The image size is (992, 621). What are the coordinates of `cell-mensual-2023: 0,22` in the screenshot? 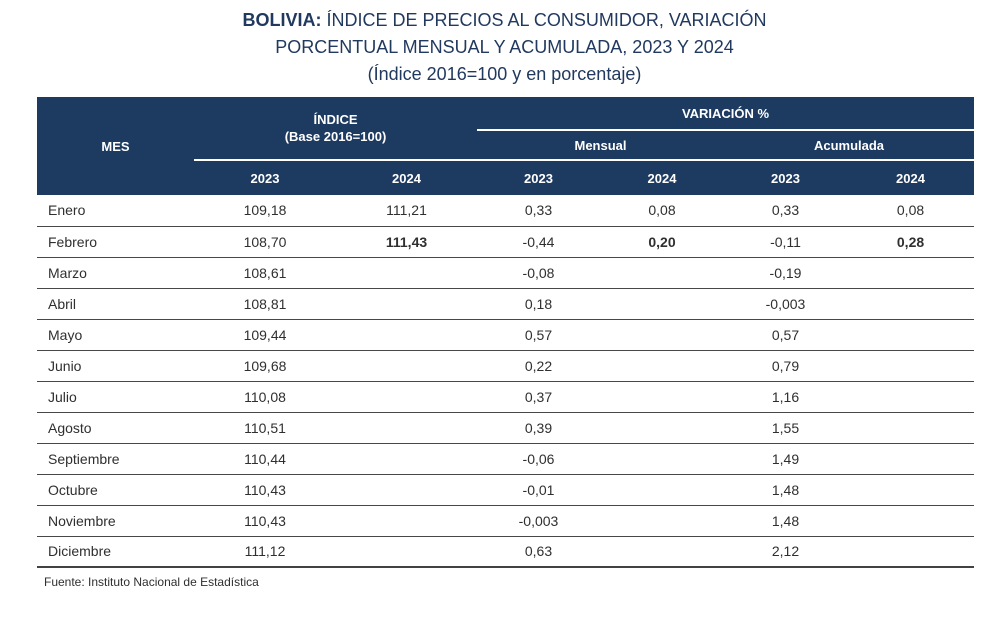 It's located at (538, 366).